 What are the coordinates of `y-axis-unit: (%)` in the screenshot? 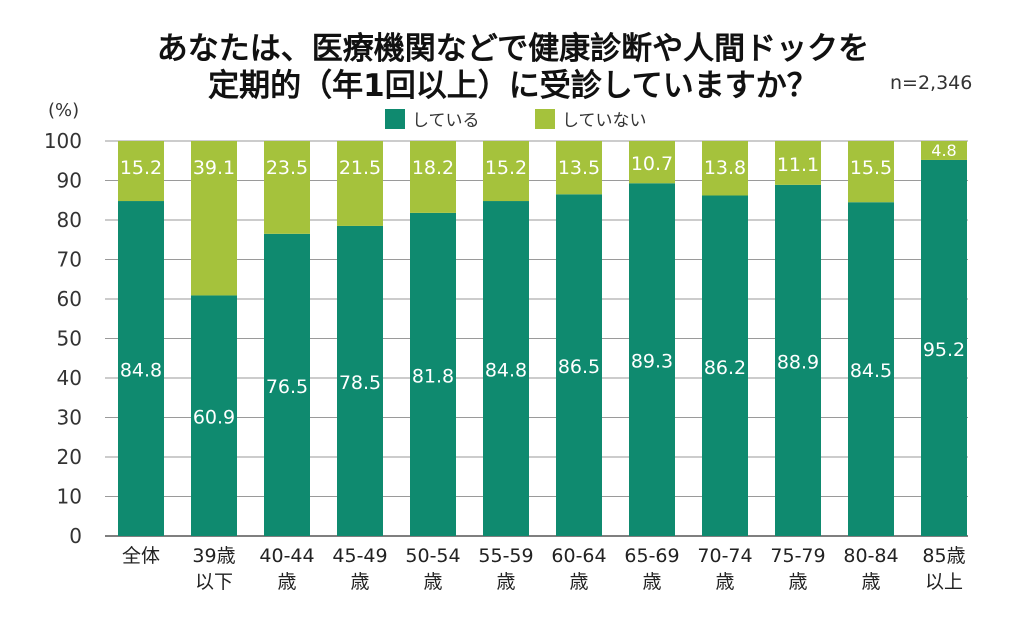 It's located at (64, 110).